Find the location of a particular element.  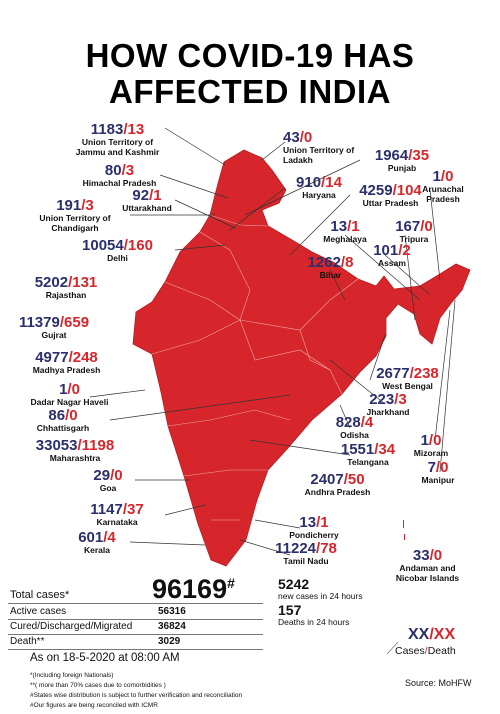

cases: 33053 is located at coordinates (56, 445).